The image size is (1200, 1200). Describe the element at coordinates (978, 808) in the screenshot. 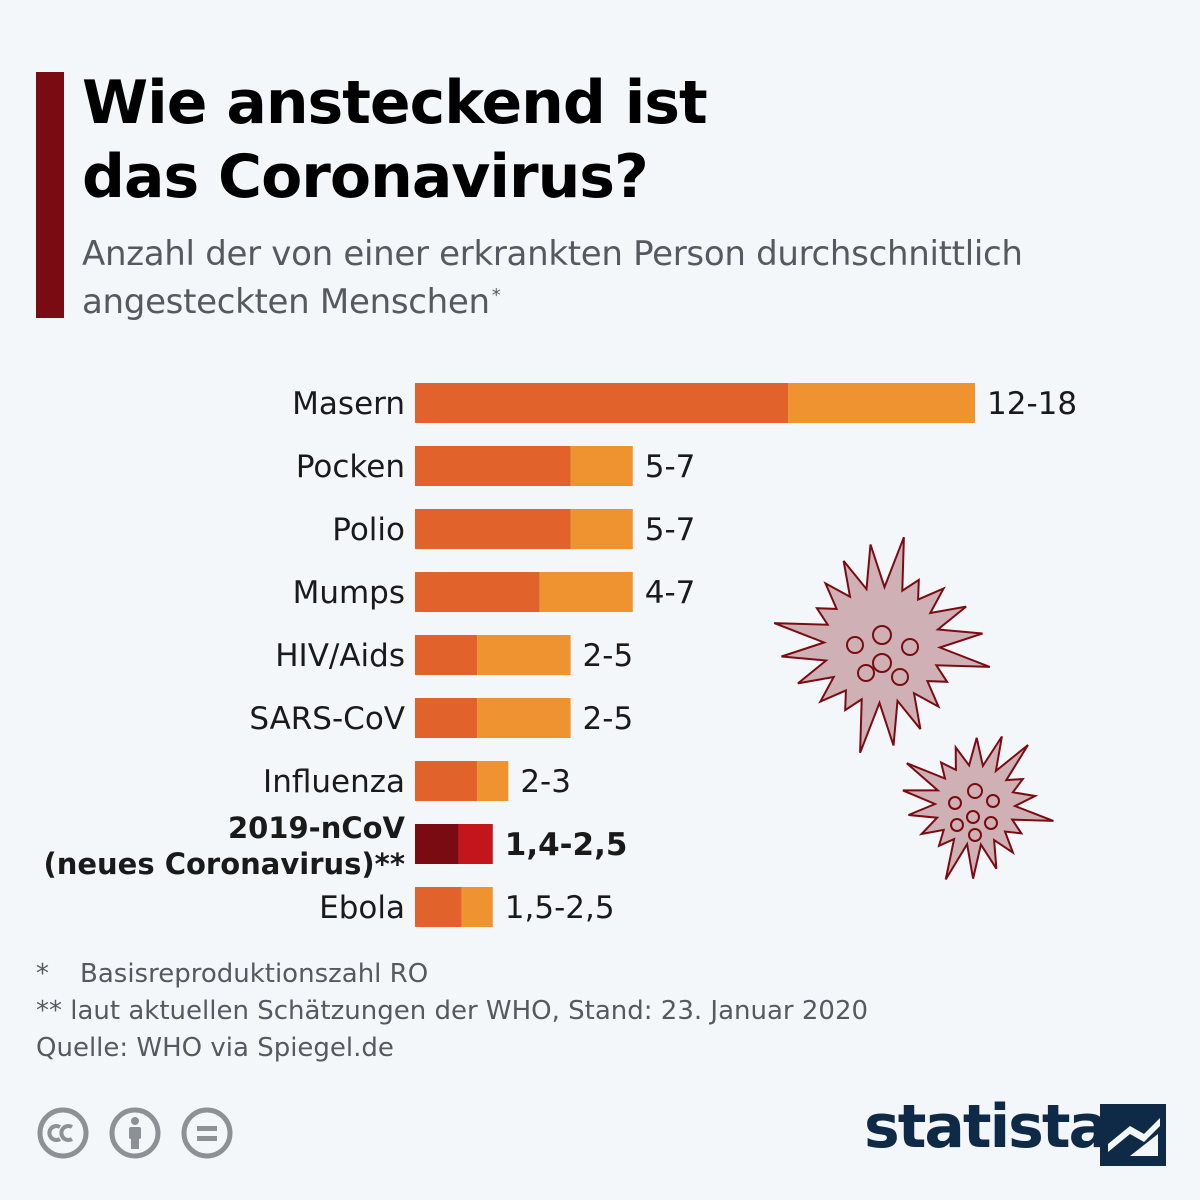

I see `virus-small-icon` at that location.